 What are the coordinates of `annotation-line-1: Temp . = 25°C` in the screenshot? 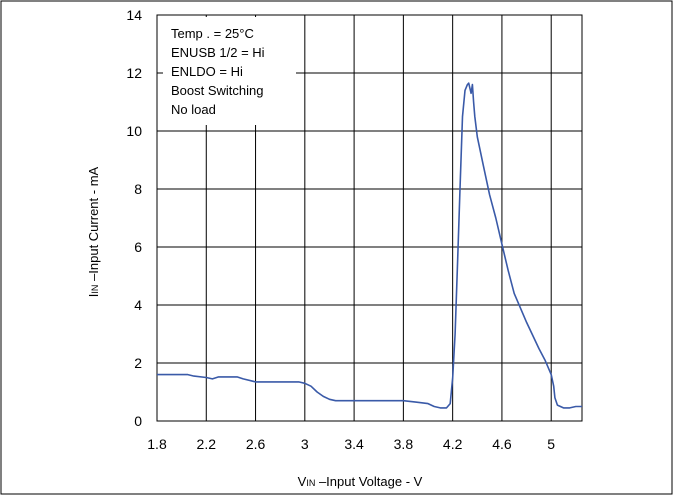 It's located at (212, 33).